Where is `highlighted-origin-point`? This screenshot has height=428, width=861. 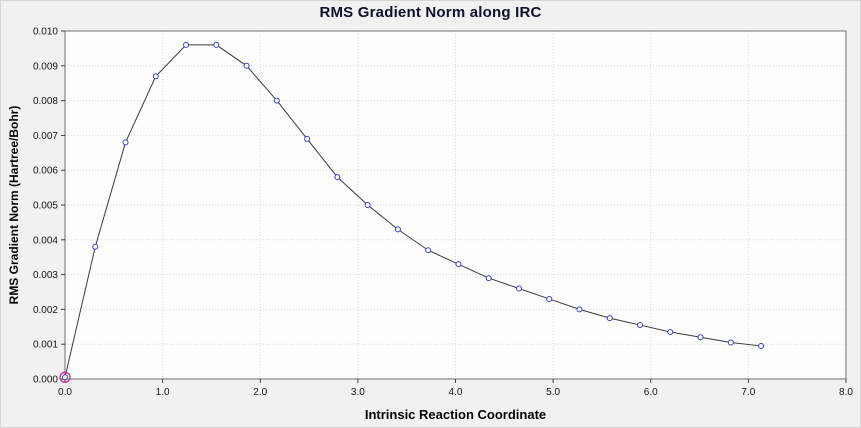
highlighted-origin-point is located at coordinates (65, 377).